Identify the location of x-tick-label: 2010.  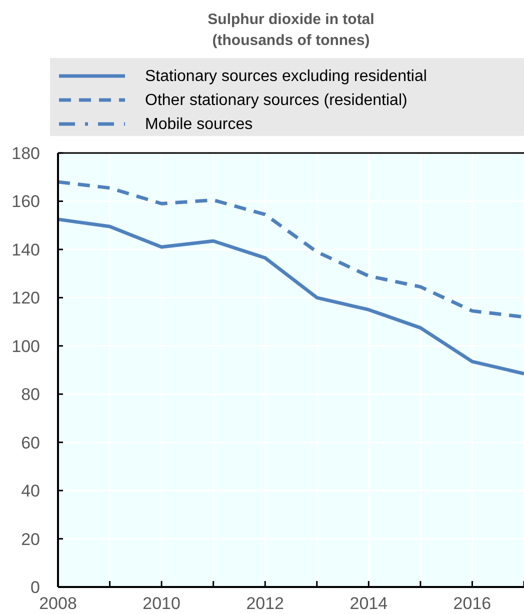
(161, 603).